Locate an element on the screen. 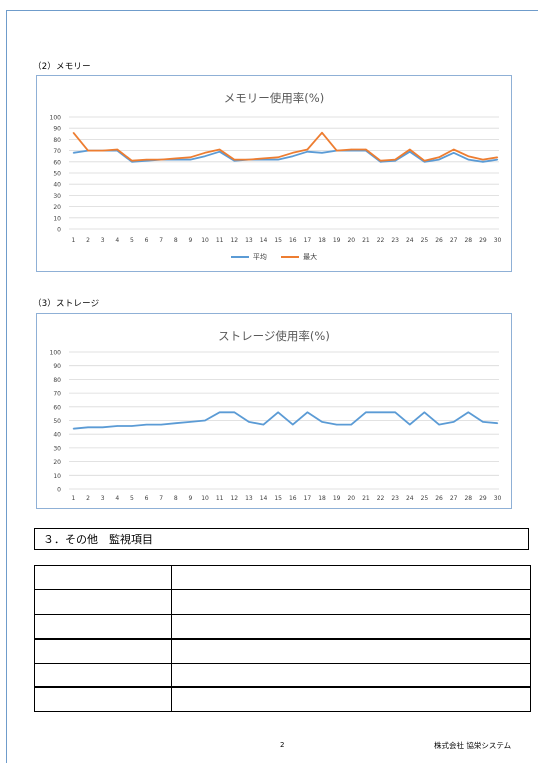 This screenshot has width=538, height=763. y-tick-label: 80 is located at coordinates (57, 380).